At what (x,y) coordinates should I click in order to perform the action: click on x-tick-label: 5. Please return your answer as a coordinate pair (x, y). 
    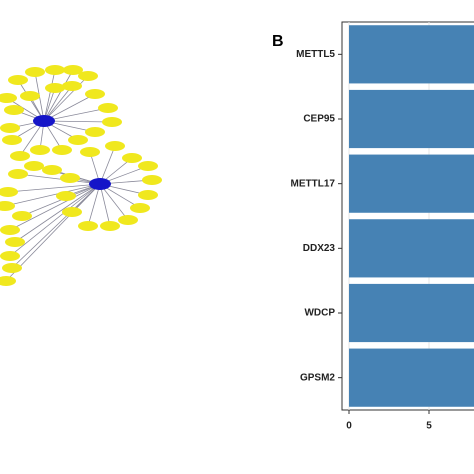
    Looking at the image, I should click on (429, 426).